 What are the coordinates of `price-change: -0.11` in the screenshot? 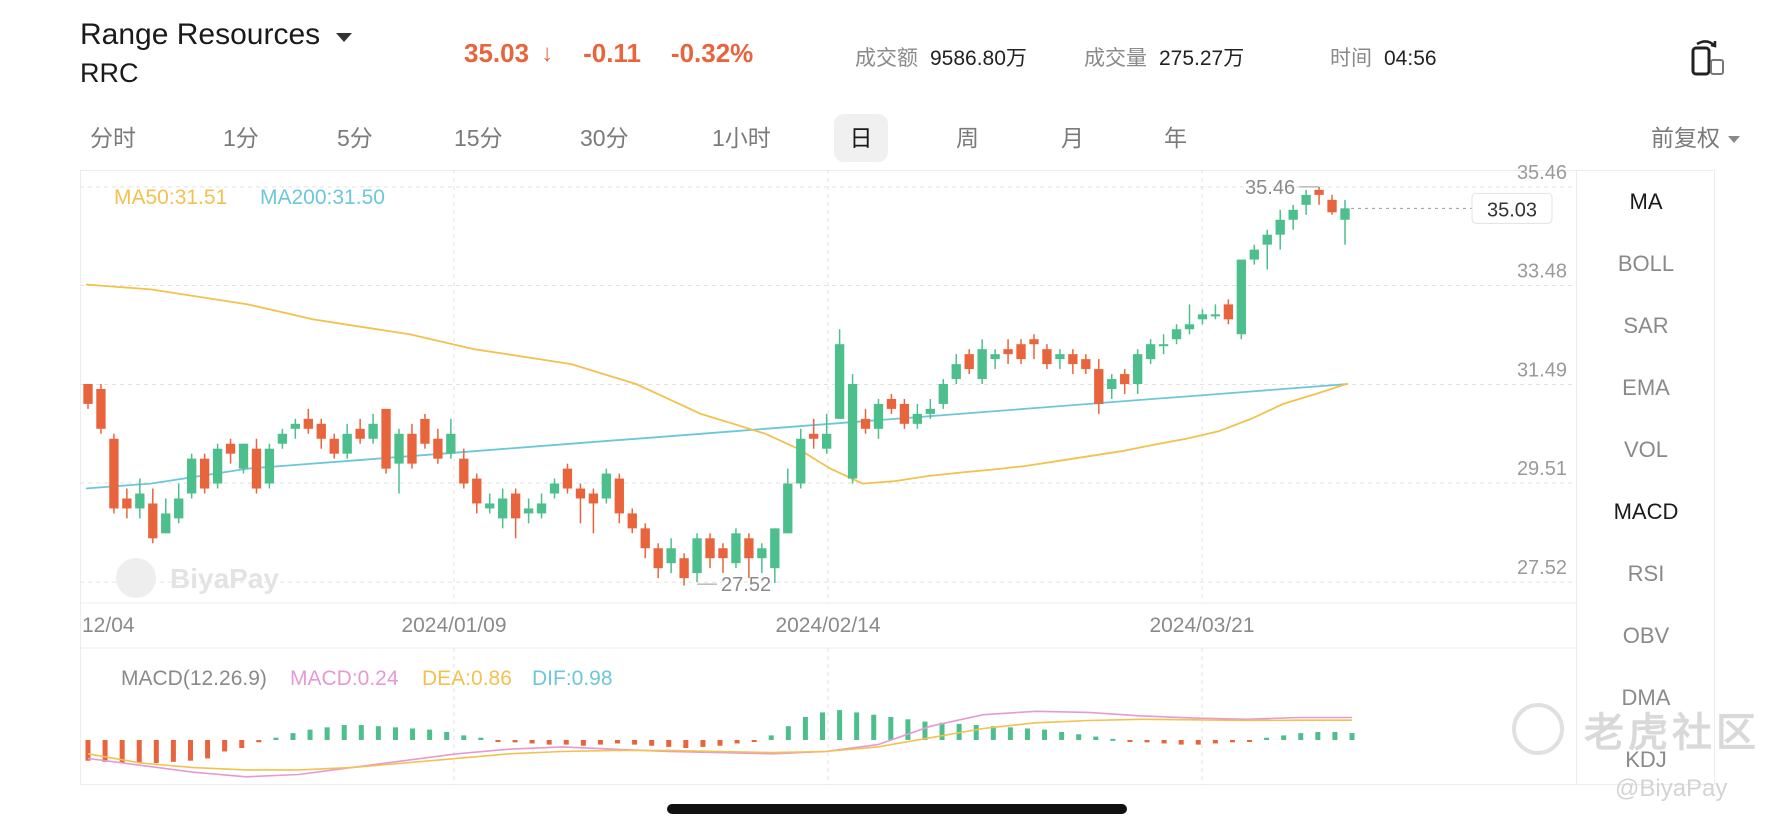 It's located at (612, 53).